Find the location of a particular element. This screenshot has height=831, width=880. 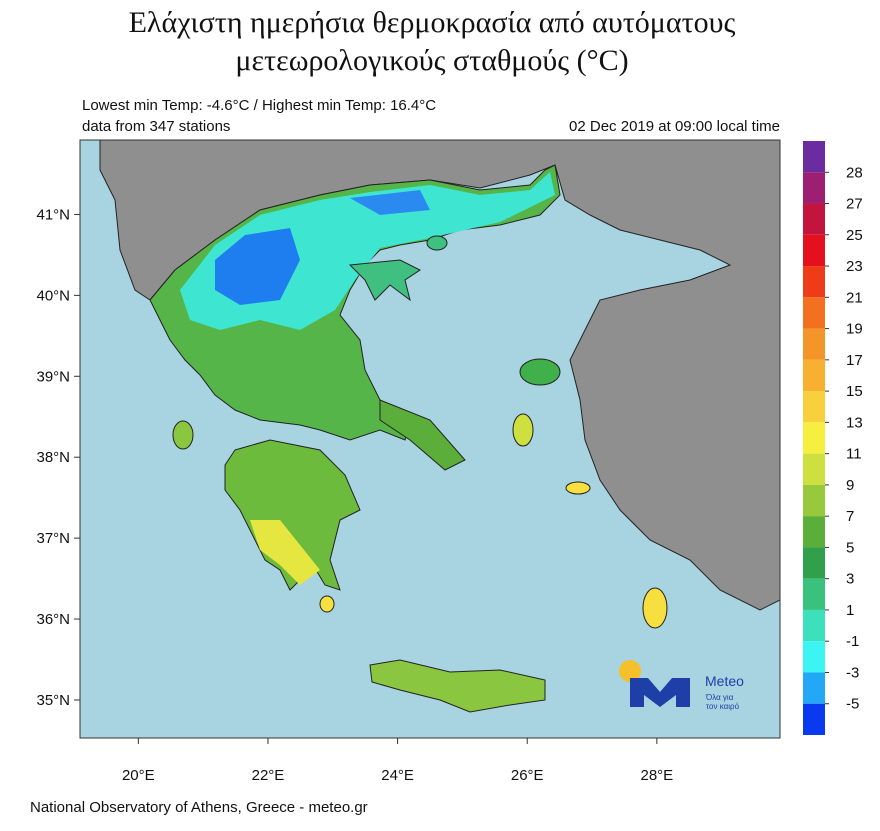

warm-zone is located at coordinates (285, 552).